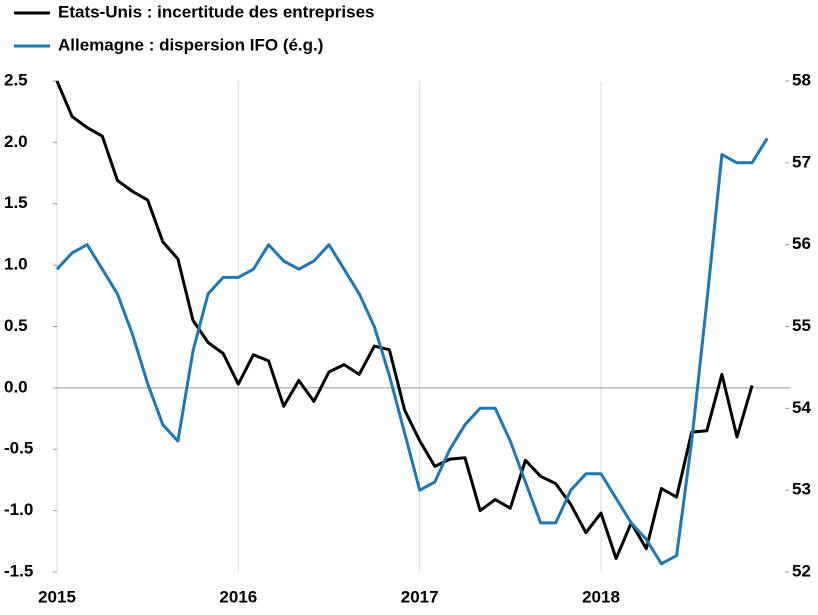 Image resolution: width=818 pixels, height=615 pixels. What do you see at coordinates (57, 596) in the screenshot?
I see `x-tick-label: 2015` at bounding box center [57, 596].